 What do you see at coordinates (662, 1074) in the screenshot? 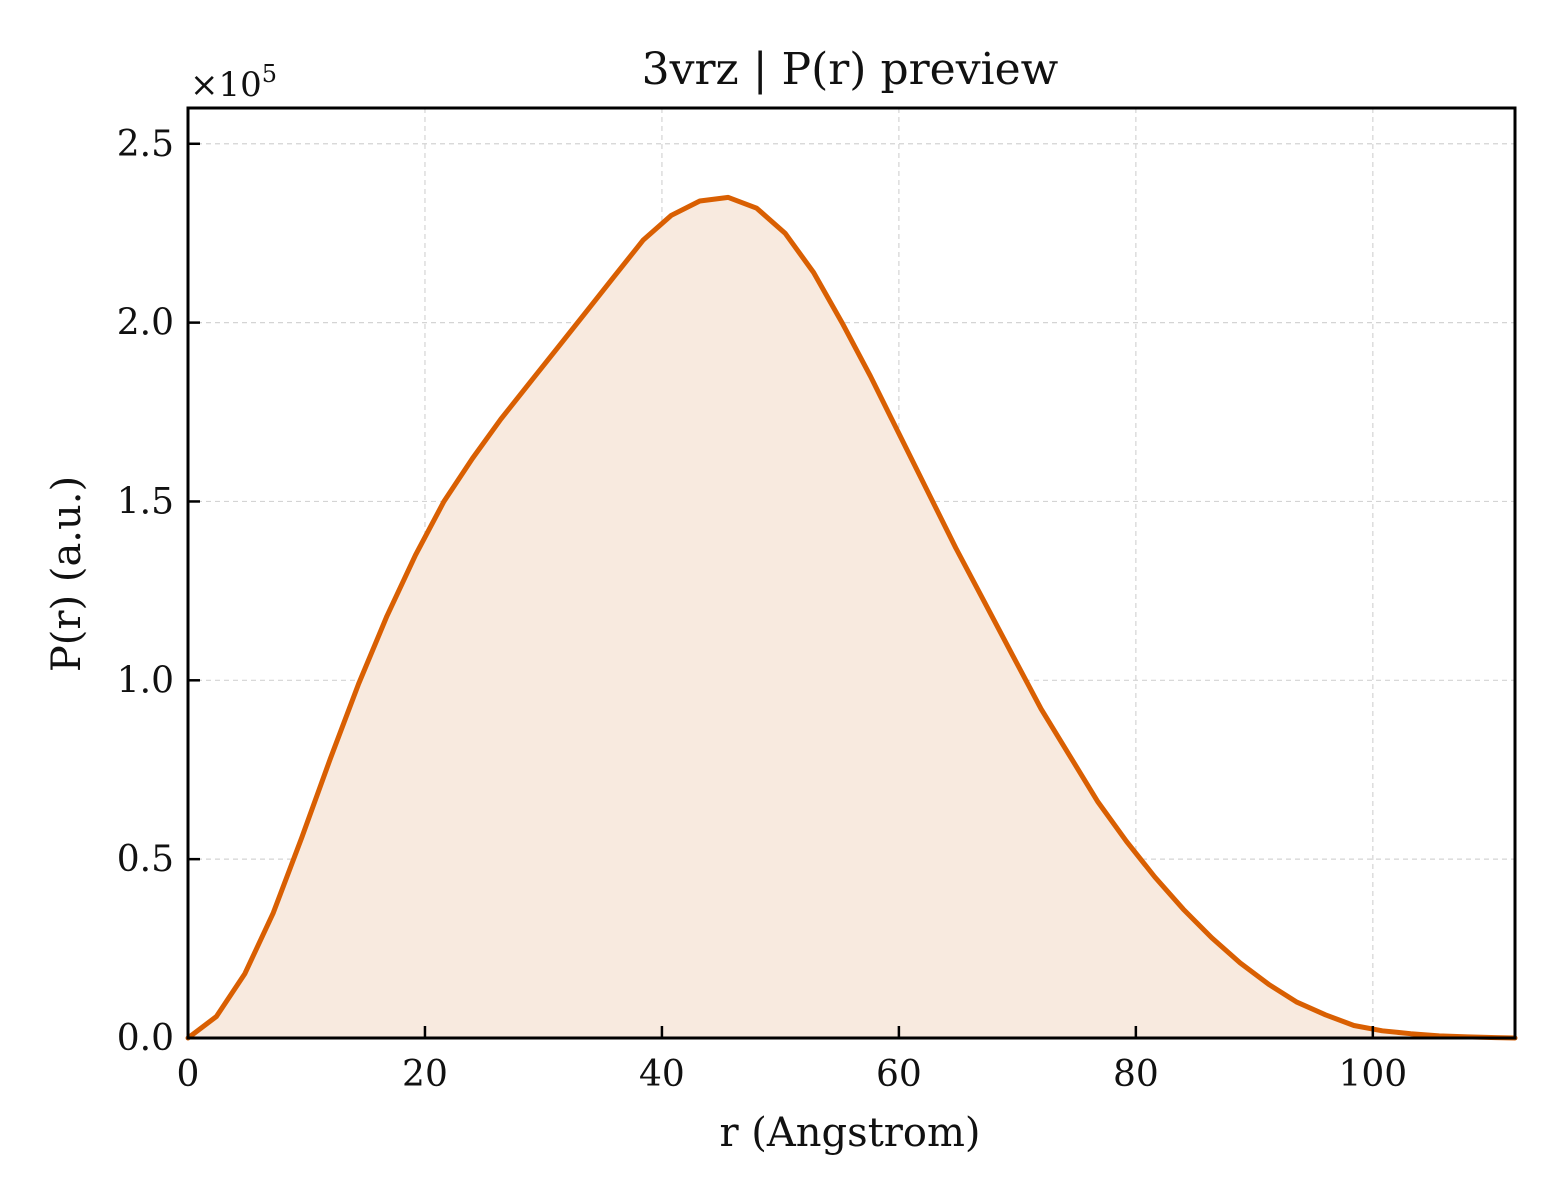
I see `x-tick-label: 40` at bounding box center [662, 1074].